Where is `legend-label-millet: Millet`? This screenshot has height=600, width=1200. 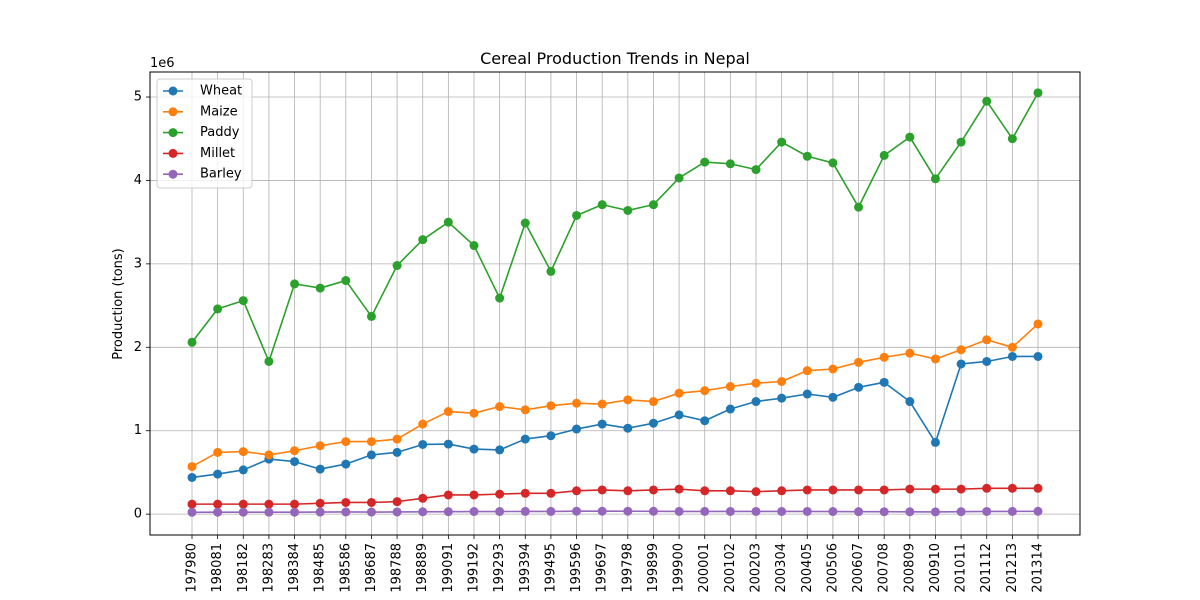
legend-label-millet: Millet is located at coordinates (217, 153).